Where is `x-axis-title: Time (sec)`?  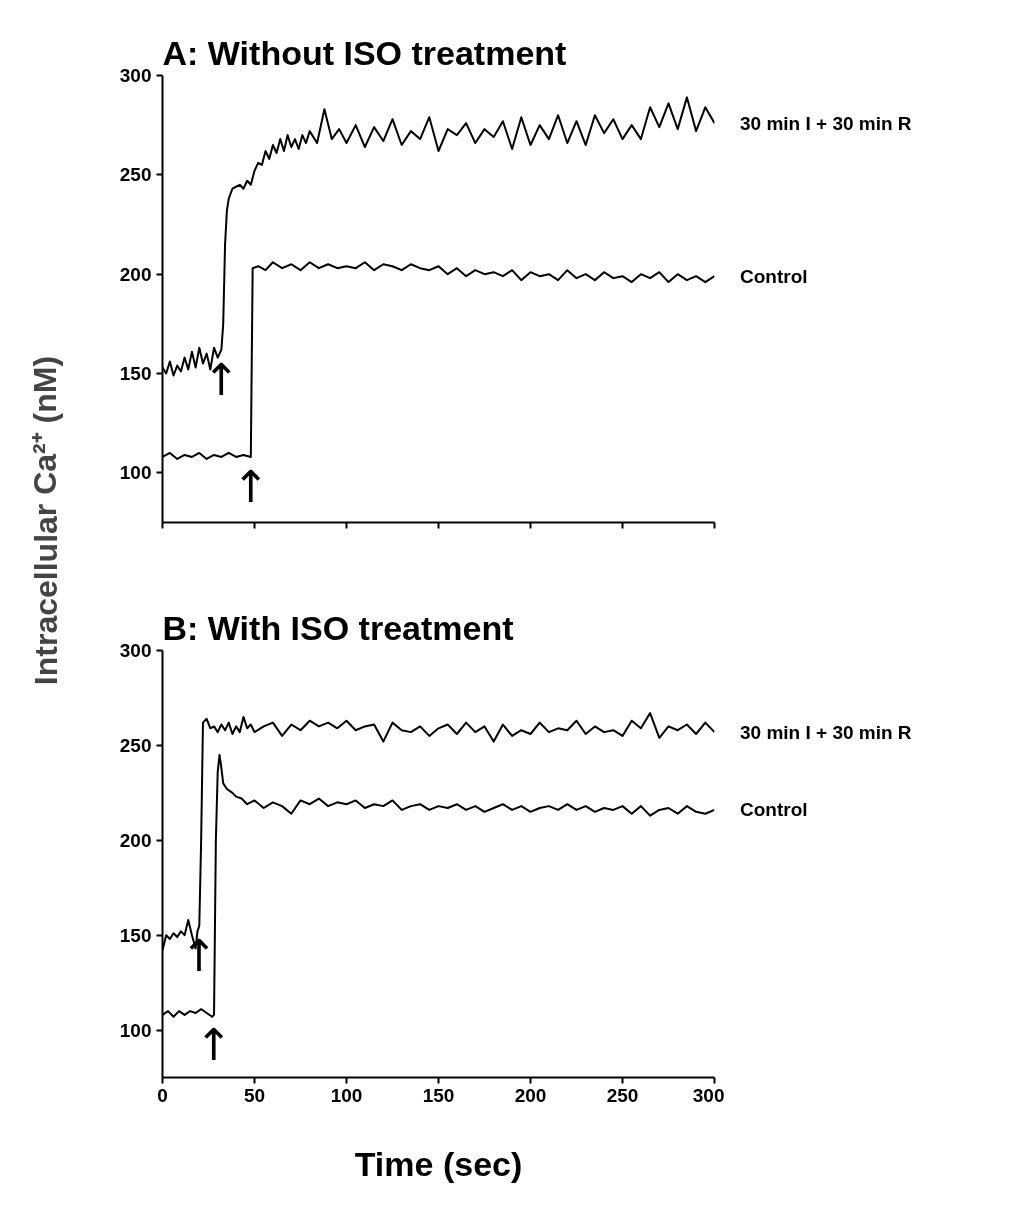
x-axis-title: Time (sec) is located at coordinates (438, 1163).